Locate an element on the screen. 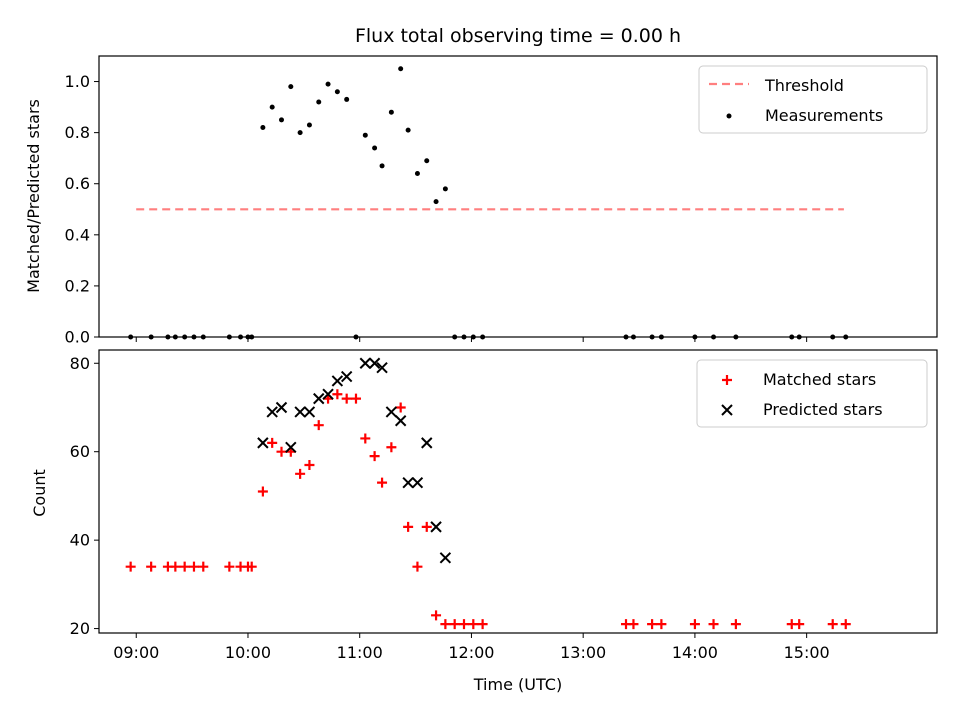  x-tick-label: 13:00 is located at coordinates (583, 652).